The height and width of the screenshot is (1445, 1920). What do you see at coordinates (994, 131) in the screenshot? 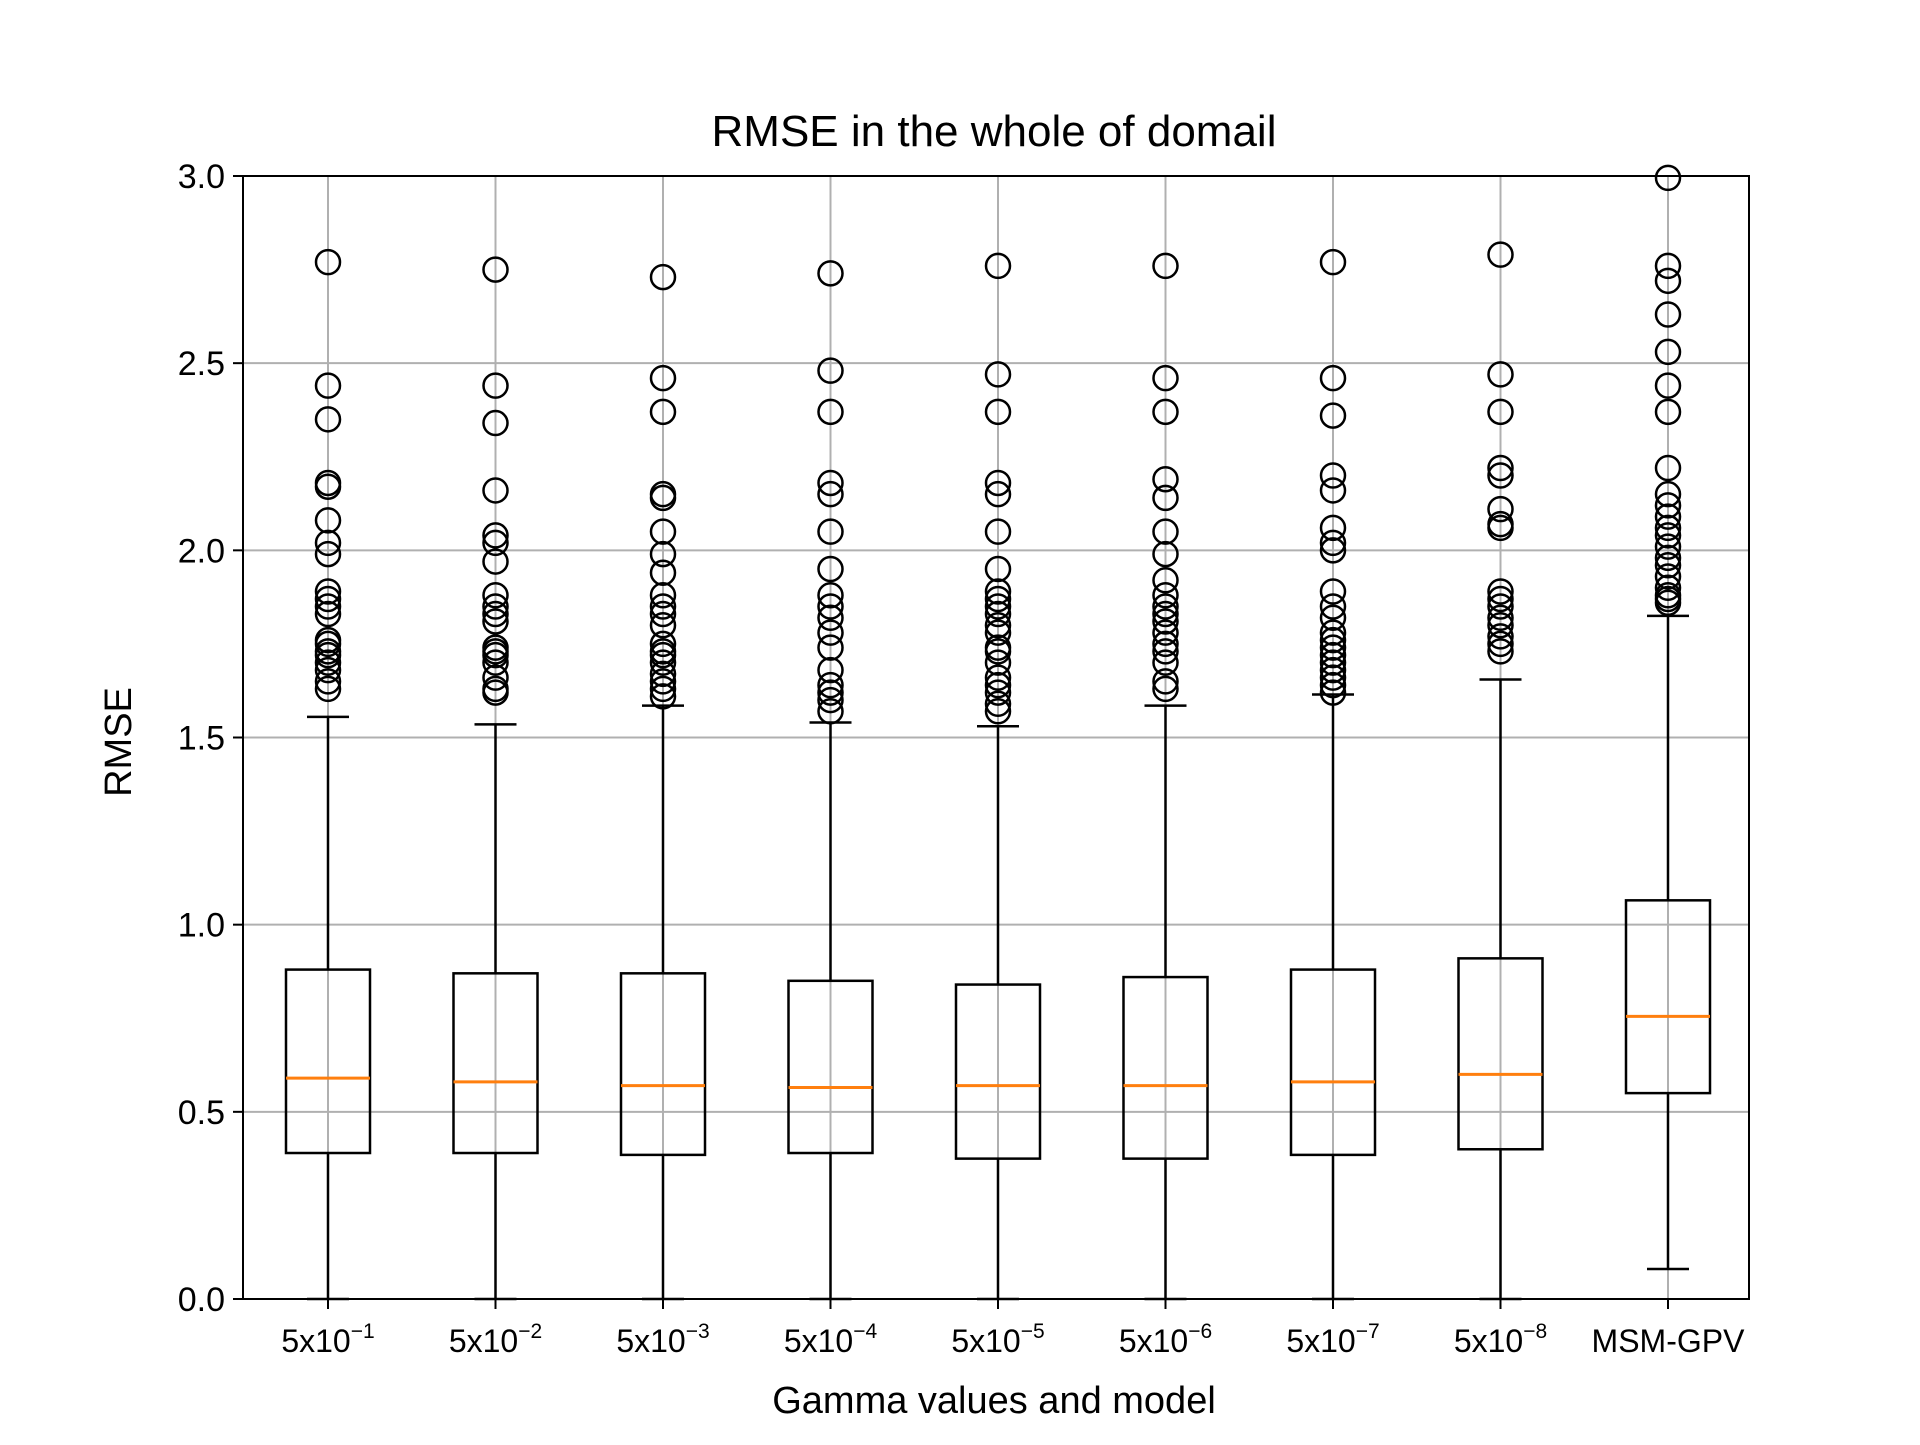
I see `chart-title: RMSE in the whole of domail` at bounding box center [994, 131].